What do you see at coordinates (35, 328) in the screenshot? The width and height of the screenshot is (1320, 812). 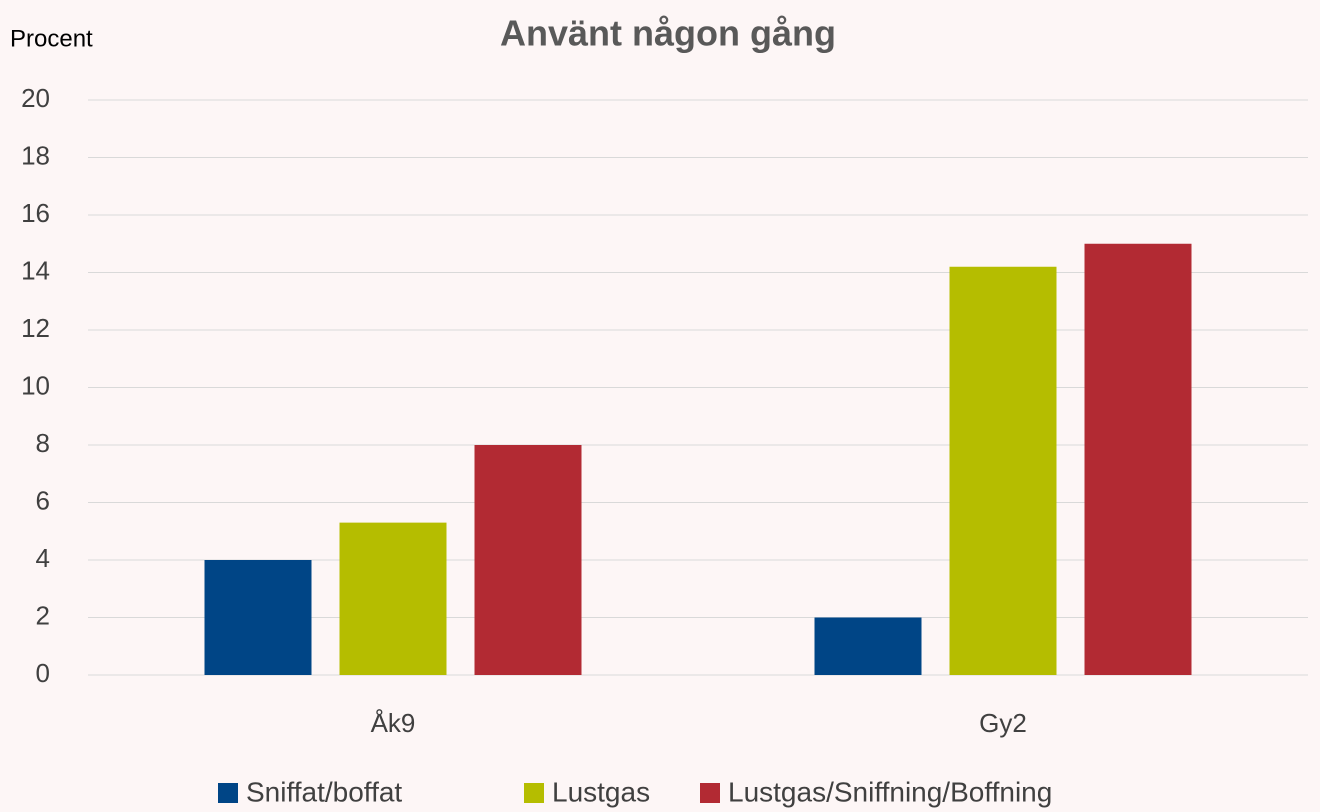 I see `y-tick-label: 12` at bounding box center [35, 328].